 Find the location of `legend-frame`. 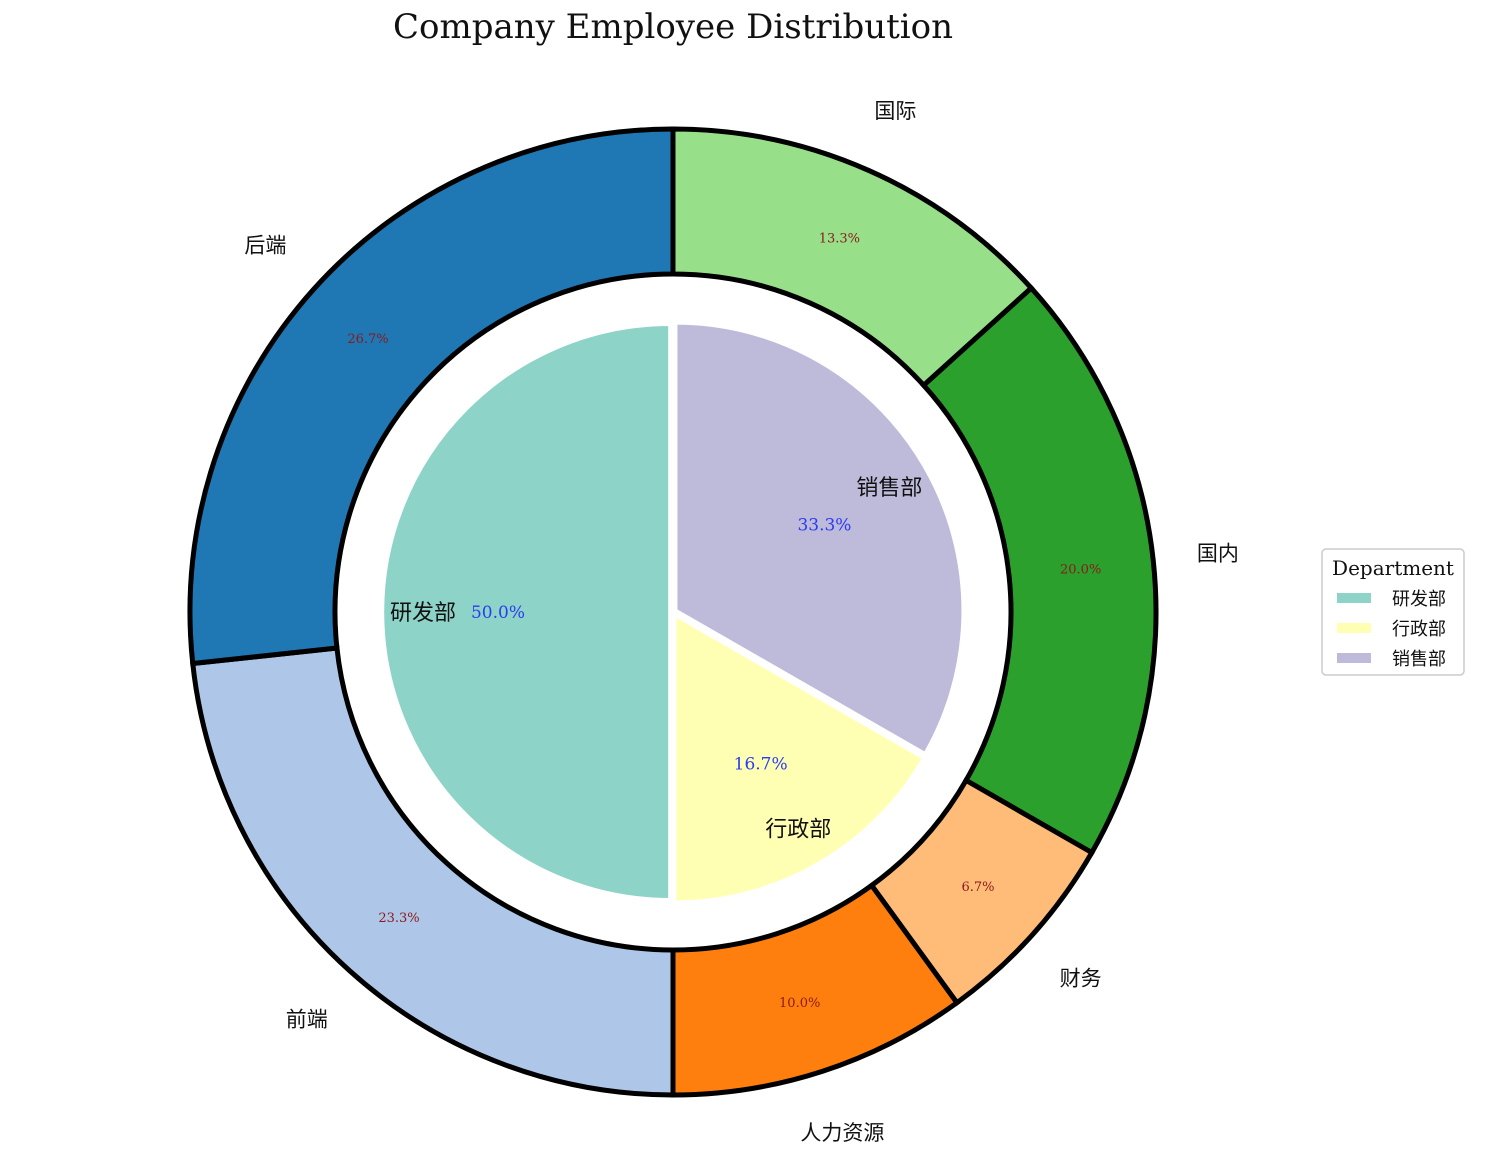

legend-frame is located at coordinates (1393, 612).